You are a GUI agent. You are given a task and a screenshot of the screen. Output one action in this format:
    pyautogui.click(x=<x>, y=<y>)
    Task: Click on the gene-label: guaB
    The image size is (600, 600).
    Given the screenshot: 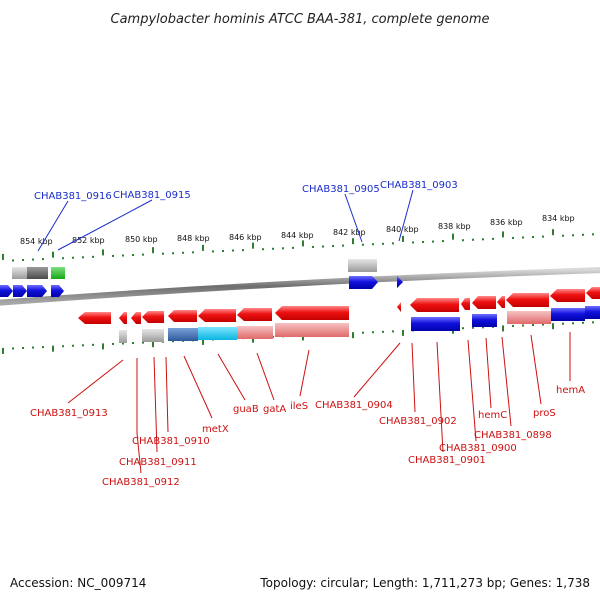 What is the action you would take?
    pyautogui.click(x=246, y=409)
    